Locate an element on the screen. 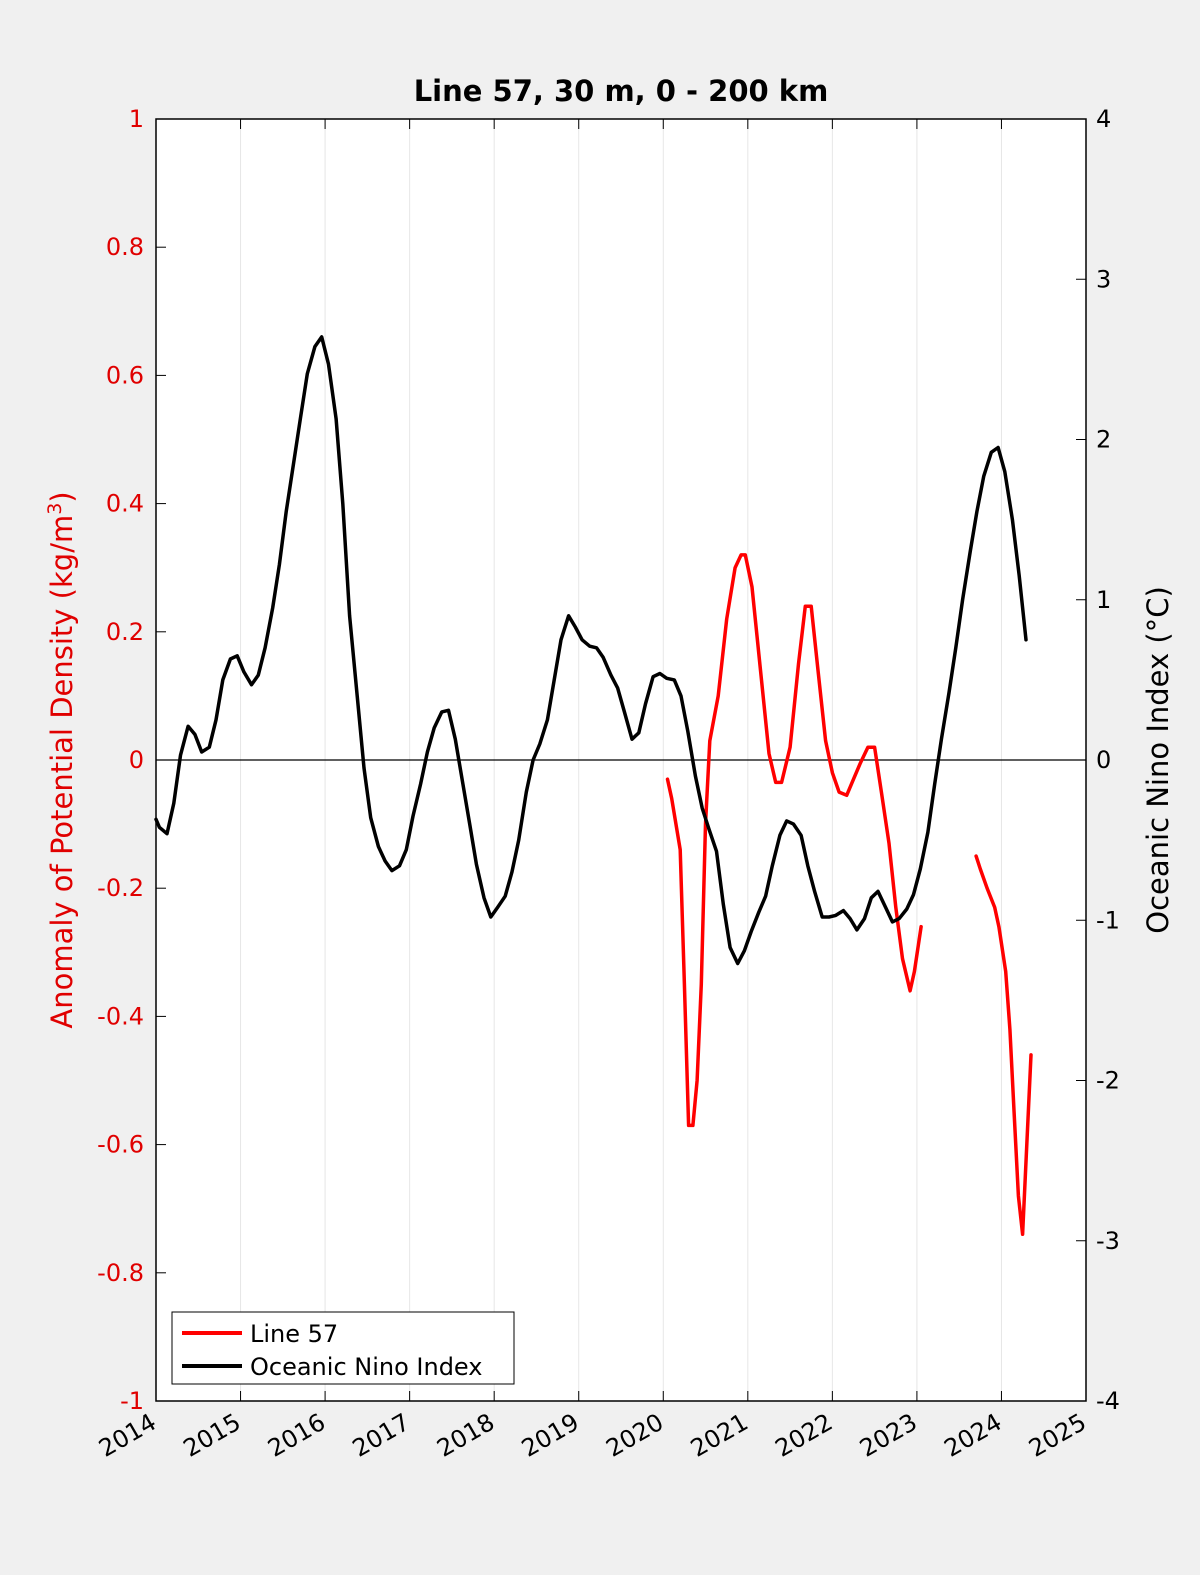 Image resolution: width=1200 pixels, height=1575 pixels. legend: Line 57 Oceanic Nino Index is located at coordinates (343, 1348).